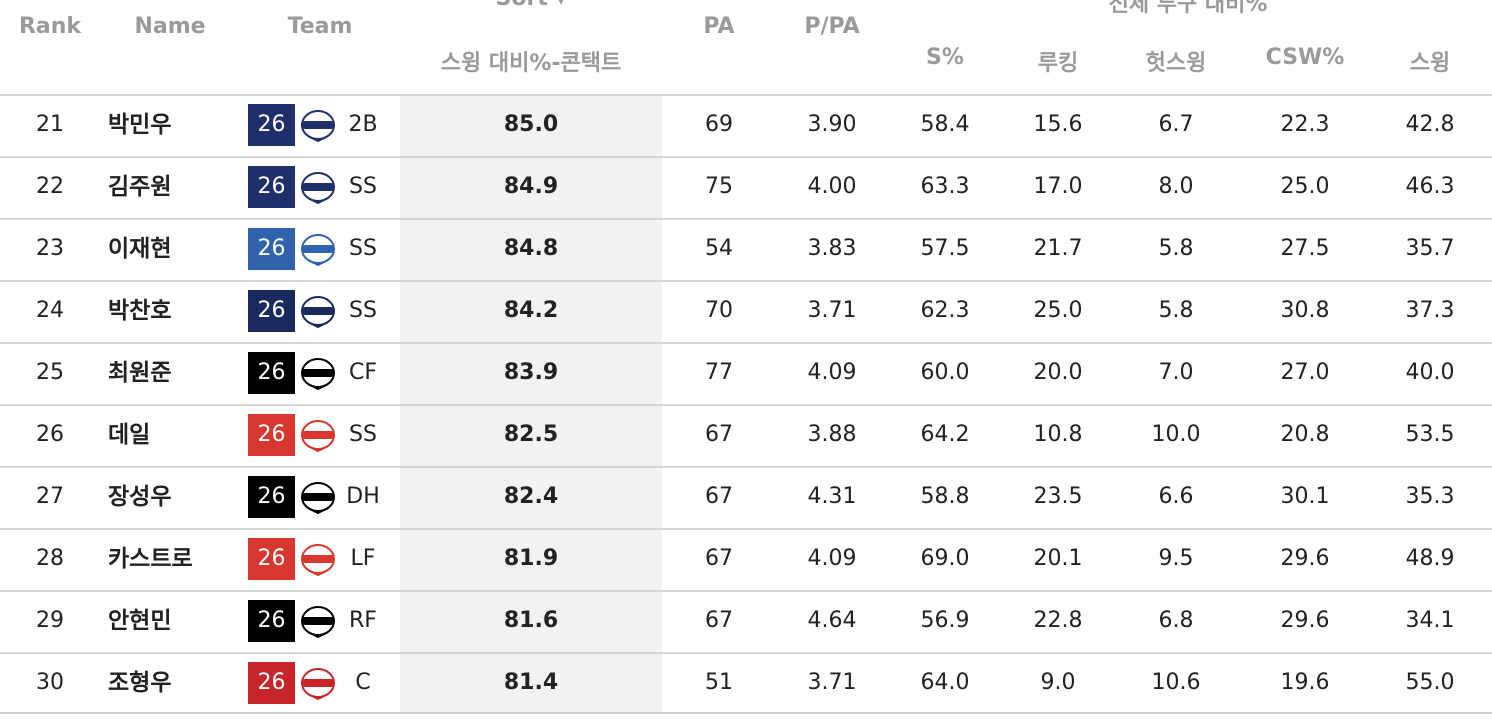 The width and height of the screenshot is (1492, 726). I want to click on player-name-link: 이재현, so click(140, 249).